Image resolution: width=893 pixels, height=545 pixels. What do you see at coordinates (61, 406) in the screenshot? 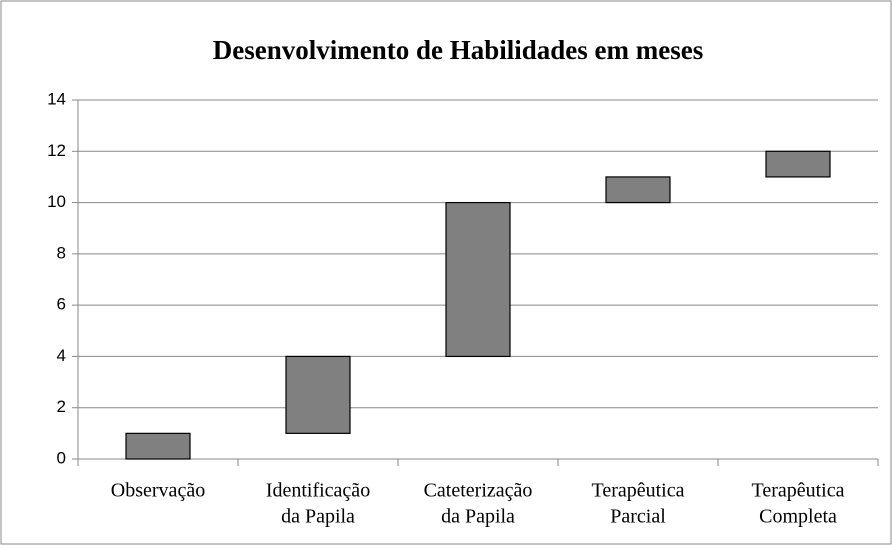
I see `y-tick-label: 2` at bounding box center [61, 406].